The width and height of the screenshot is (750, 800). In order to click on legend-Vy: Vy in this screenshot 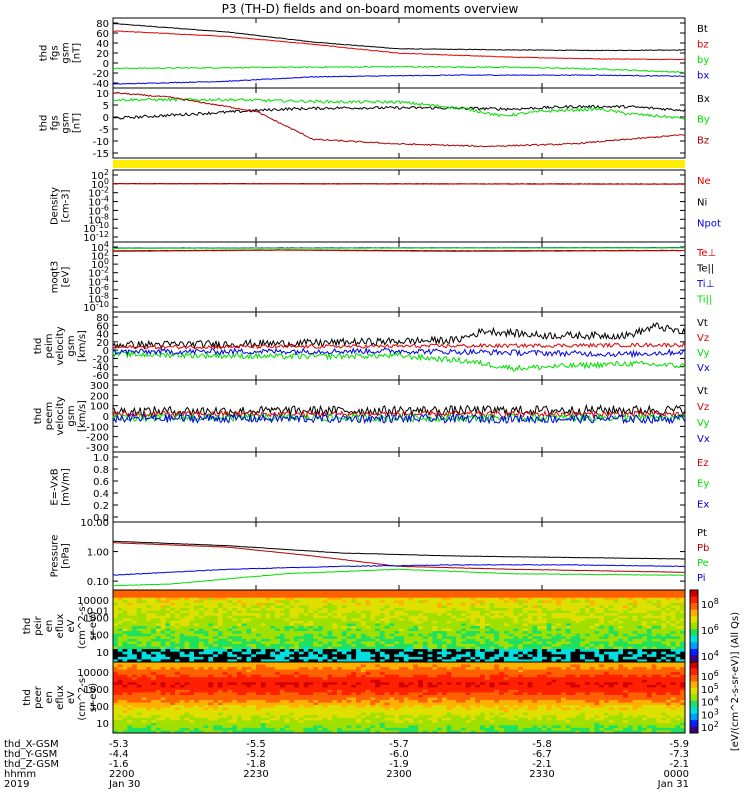, I will do `click(703, 353)`.